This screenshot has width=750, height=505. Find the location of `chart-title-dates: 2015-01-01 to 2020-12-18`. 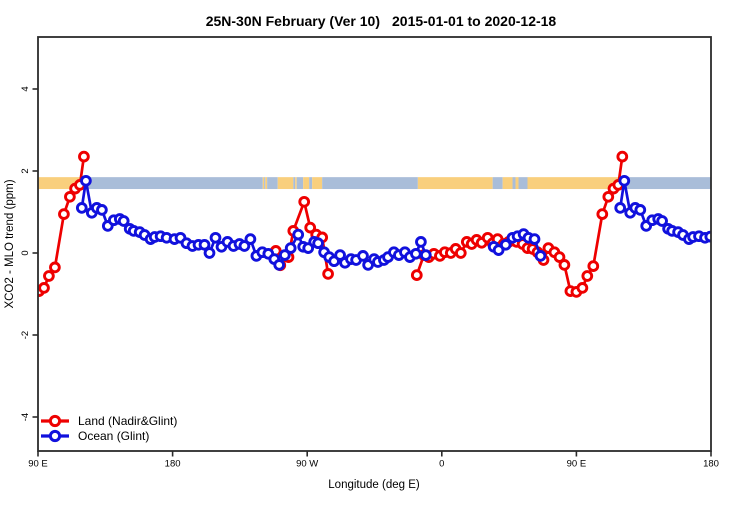

chart-title-dates: 2015-01-01 to 2020-12-18 is located at coordinates (474, 21).